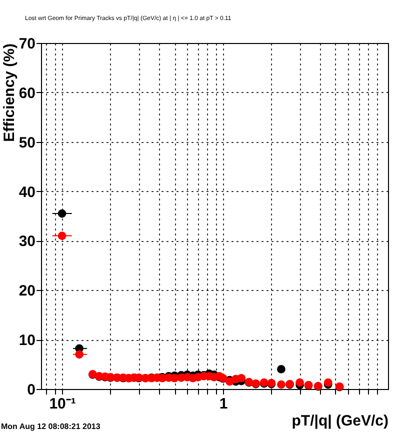 The image size is (400, 433). What do you see at coordinates (9, 93) in the screenshot?
I see `y-axis-title: Efficiency (%)` at bounding box center [9, 93].